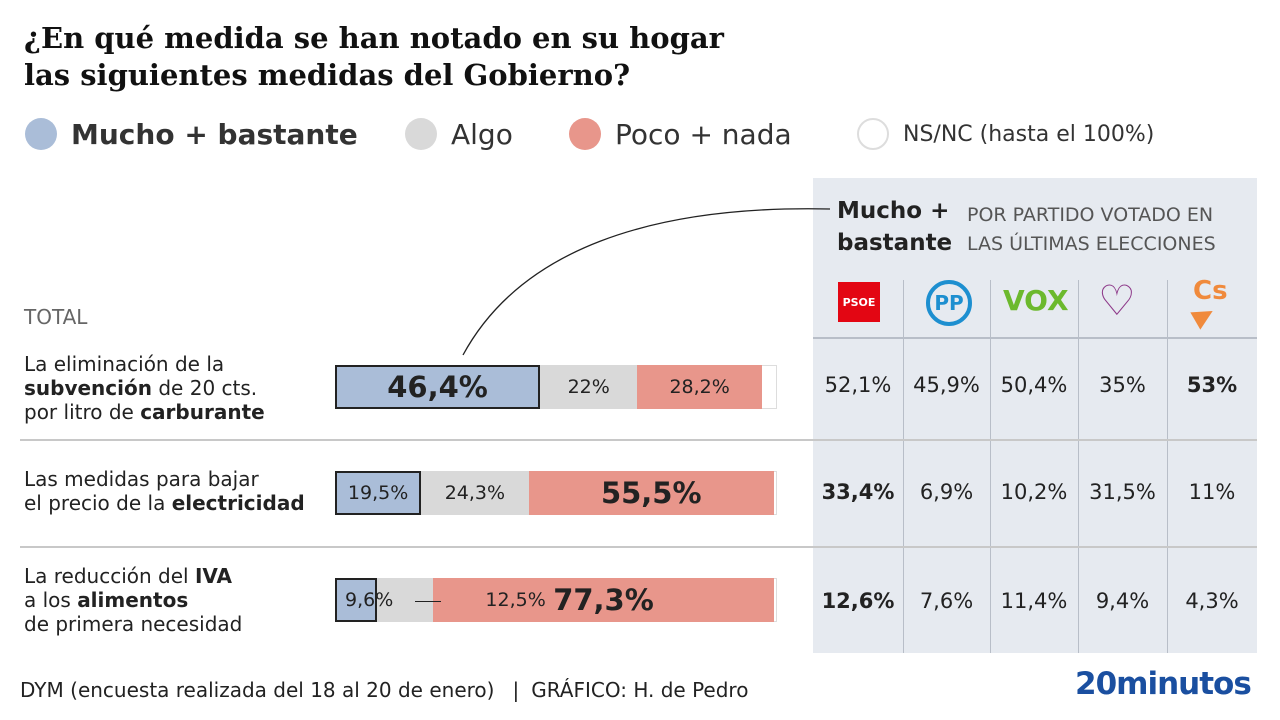  I want to click on footer-credit: GRÁFICO: H. de Pedro, so click(640, 690).